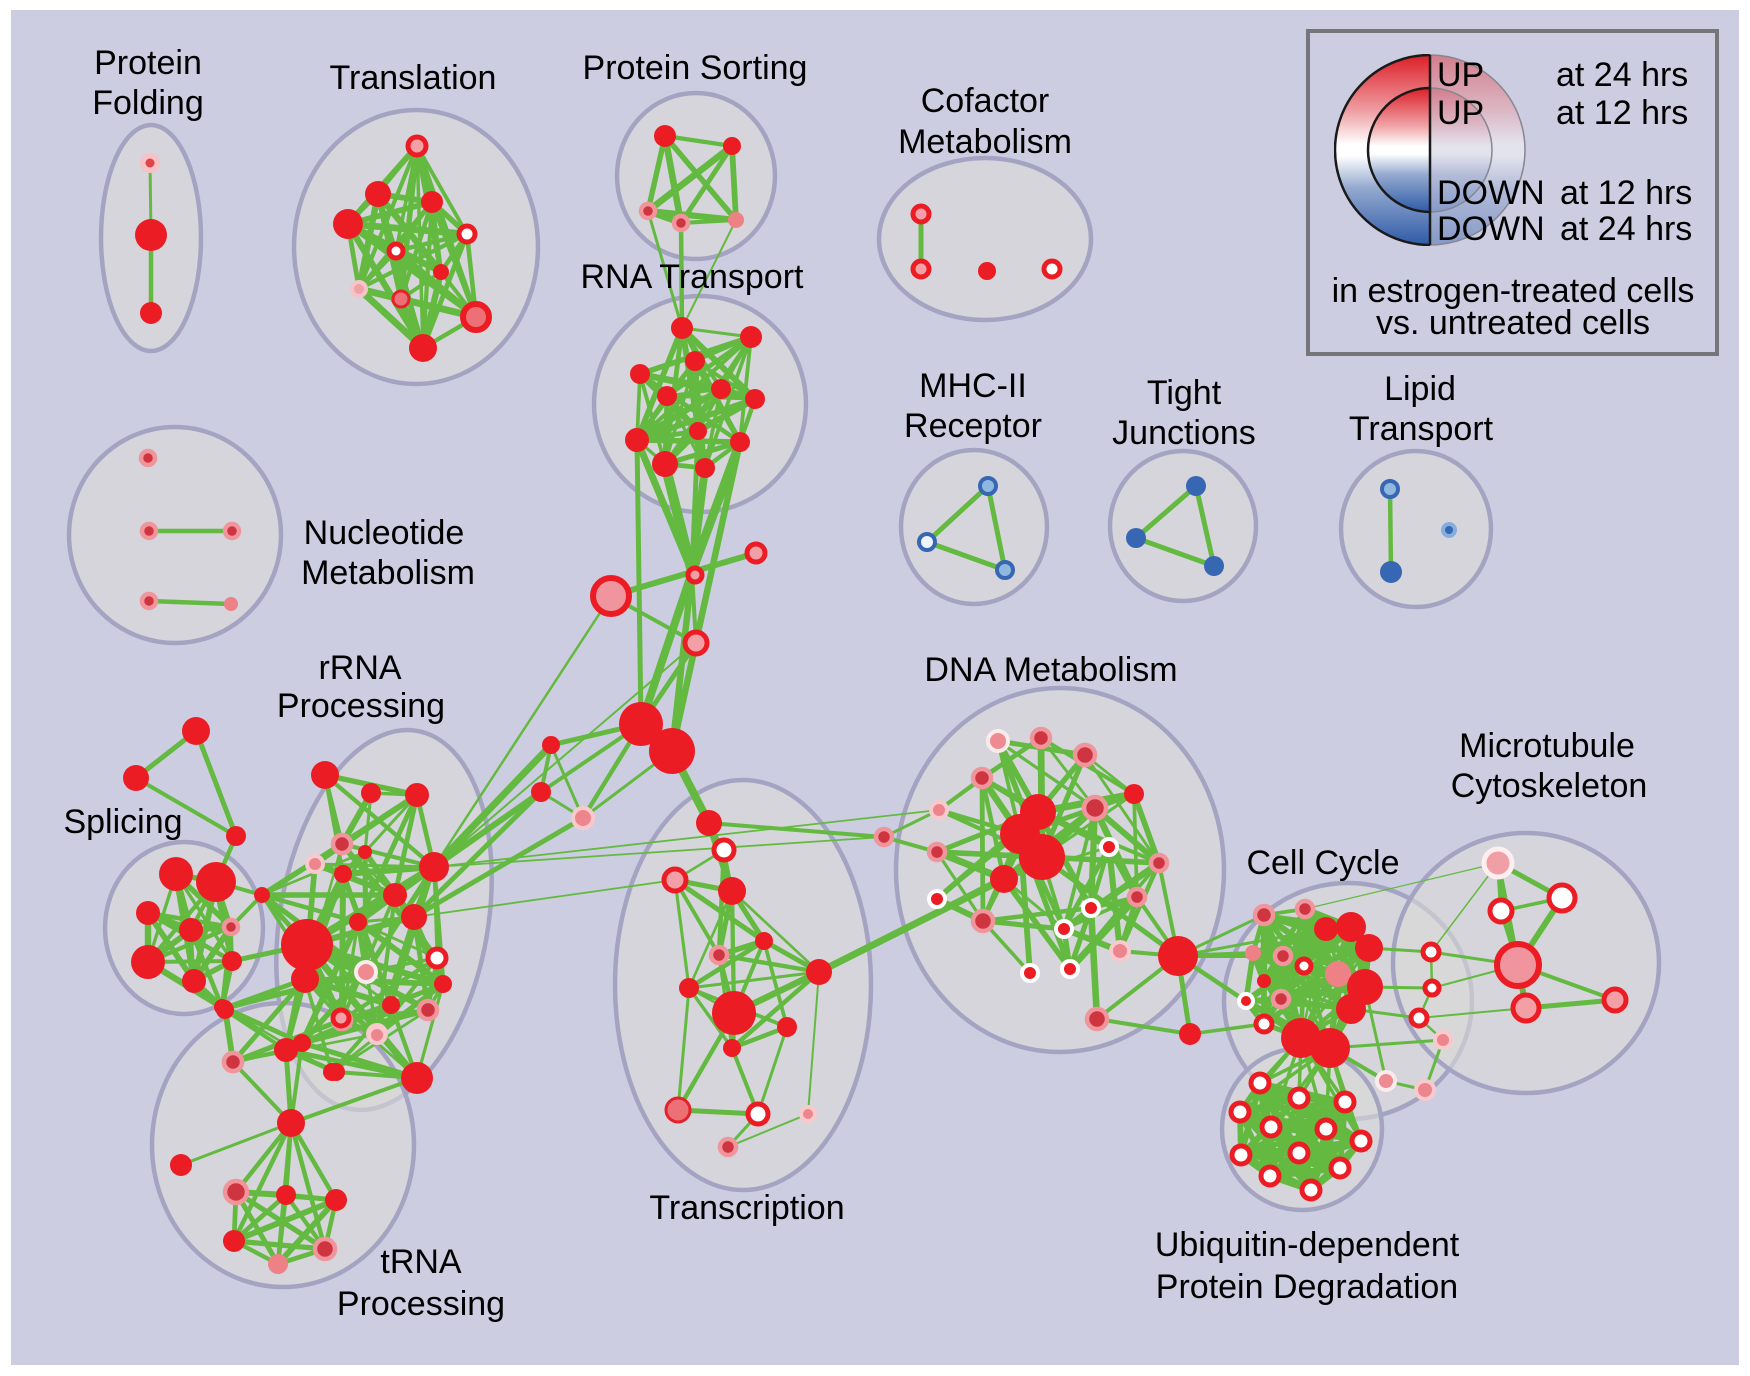  Describe the element at coordinates (384, 533) in the screenshot. I see `svg-text: Nucleotide` at that location.